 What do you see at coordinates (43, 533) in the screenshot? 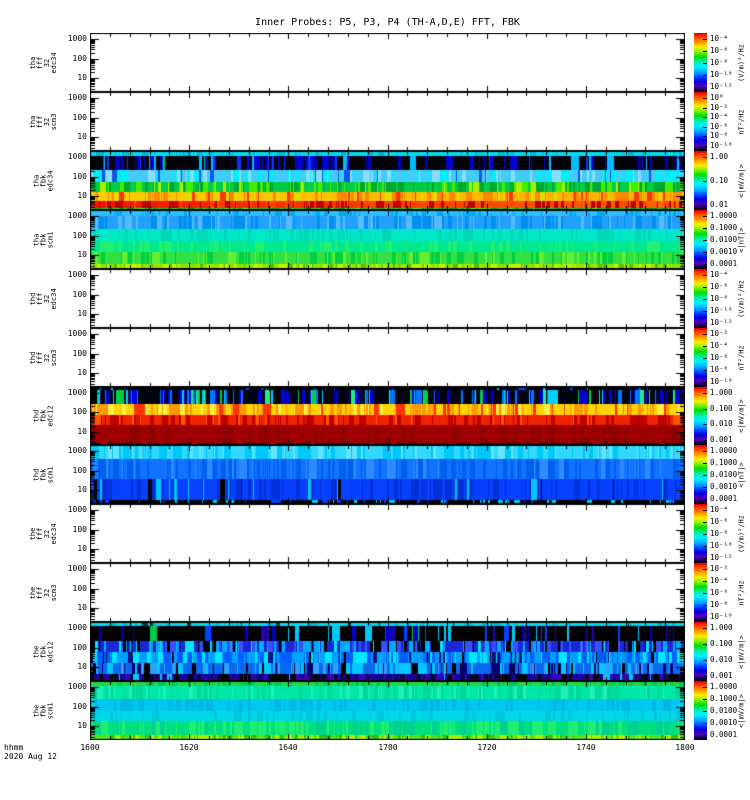
I see `panel-ylabel-the-fff-32-edc34: the fff 32 edc34` at bounding box center [43, 533].